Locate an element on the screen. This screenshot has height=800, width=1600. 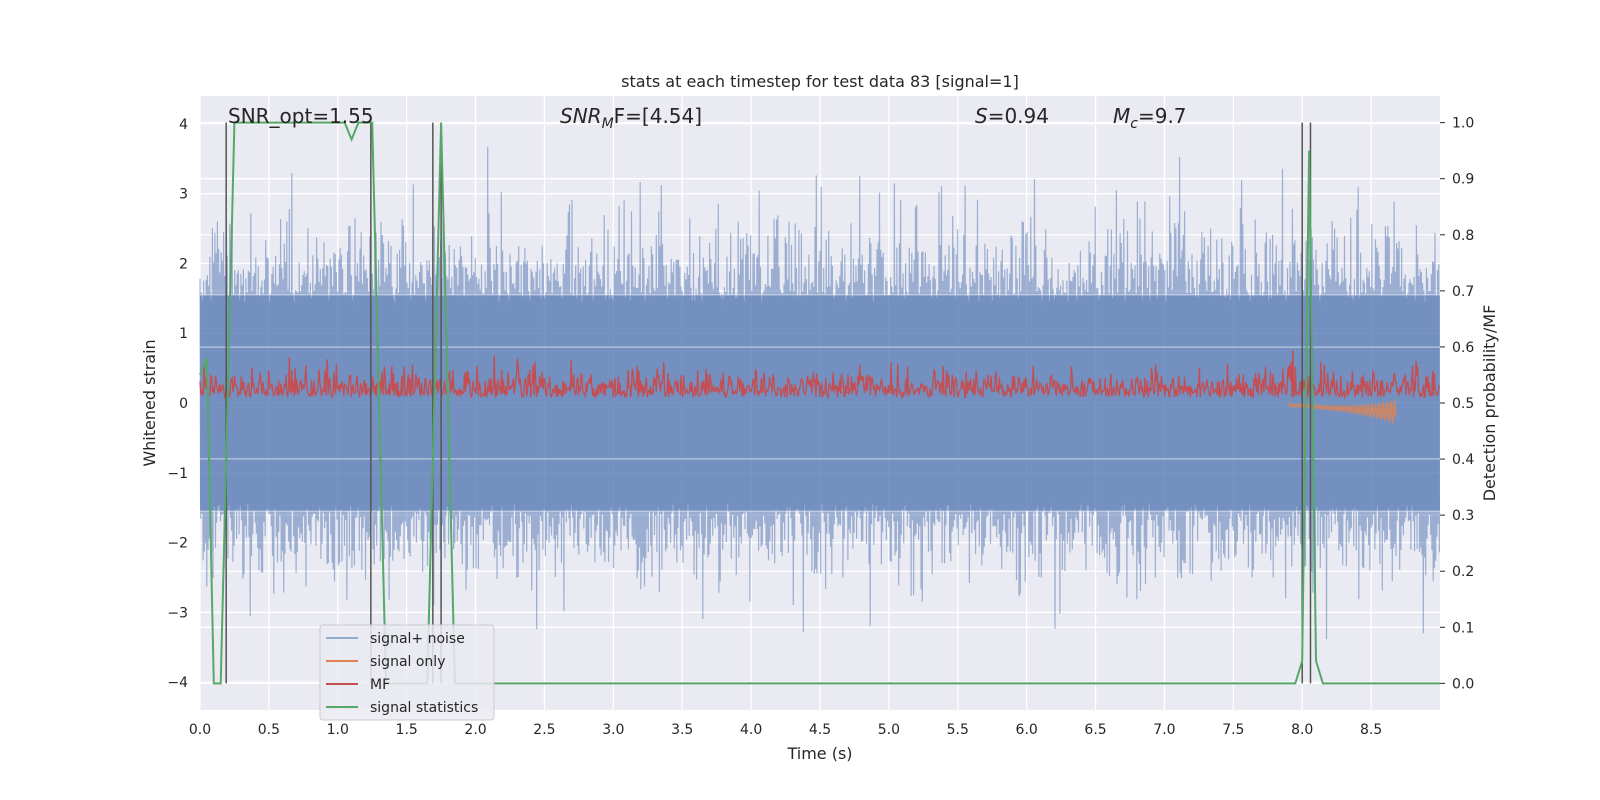
y2-axis-ticks: 1.0 0.9 0.8 0.7 0.6 0.5 0.4 0.3 0.2 0.1 0.0 is located at coordinates (1457, 404).